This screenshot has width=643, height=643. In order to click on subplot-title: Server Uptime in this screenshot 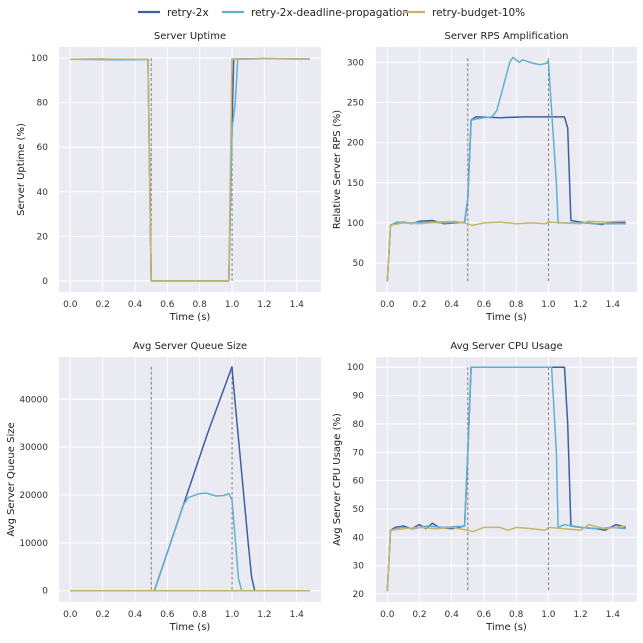, I will do `click(190, 36)`.